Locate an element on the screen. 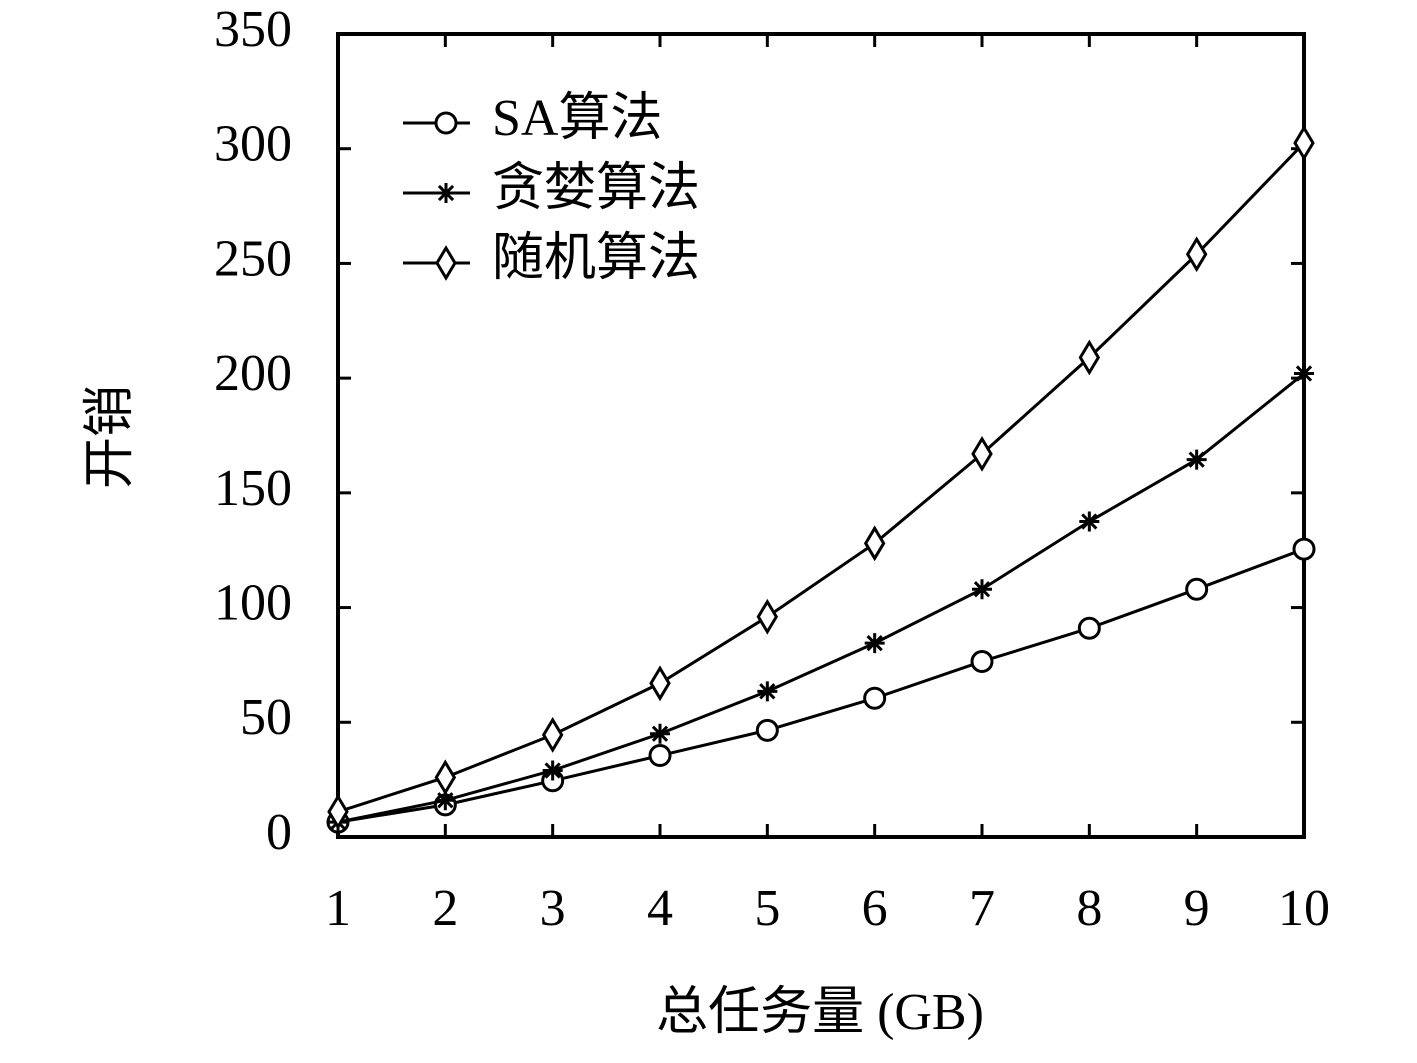  x-tick-label: 2 is located at coordinates (445, 908).